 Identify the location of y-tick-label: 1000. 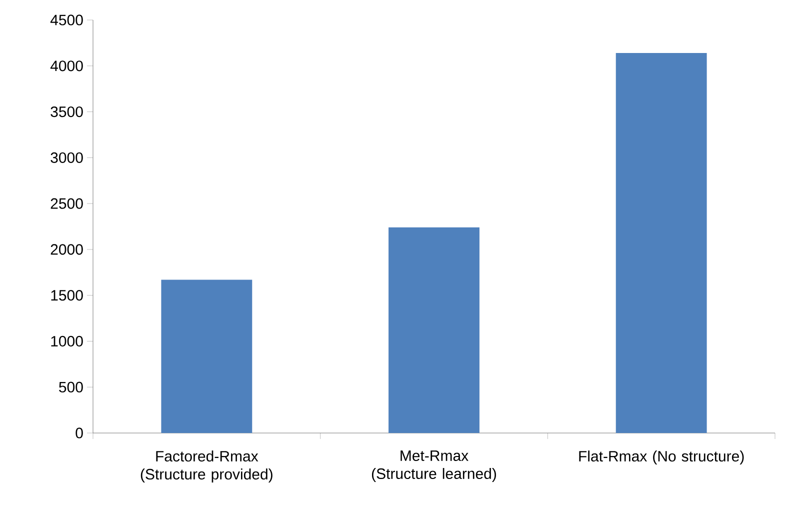
(67, 341).